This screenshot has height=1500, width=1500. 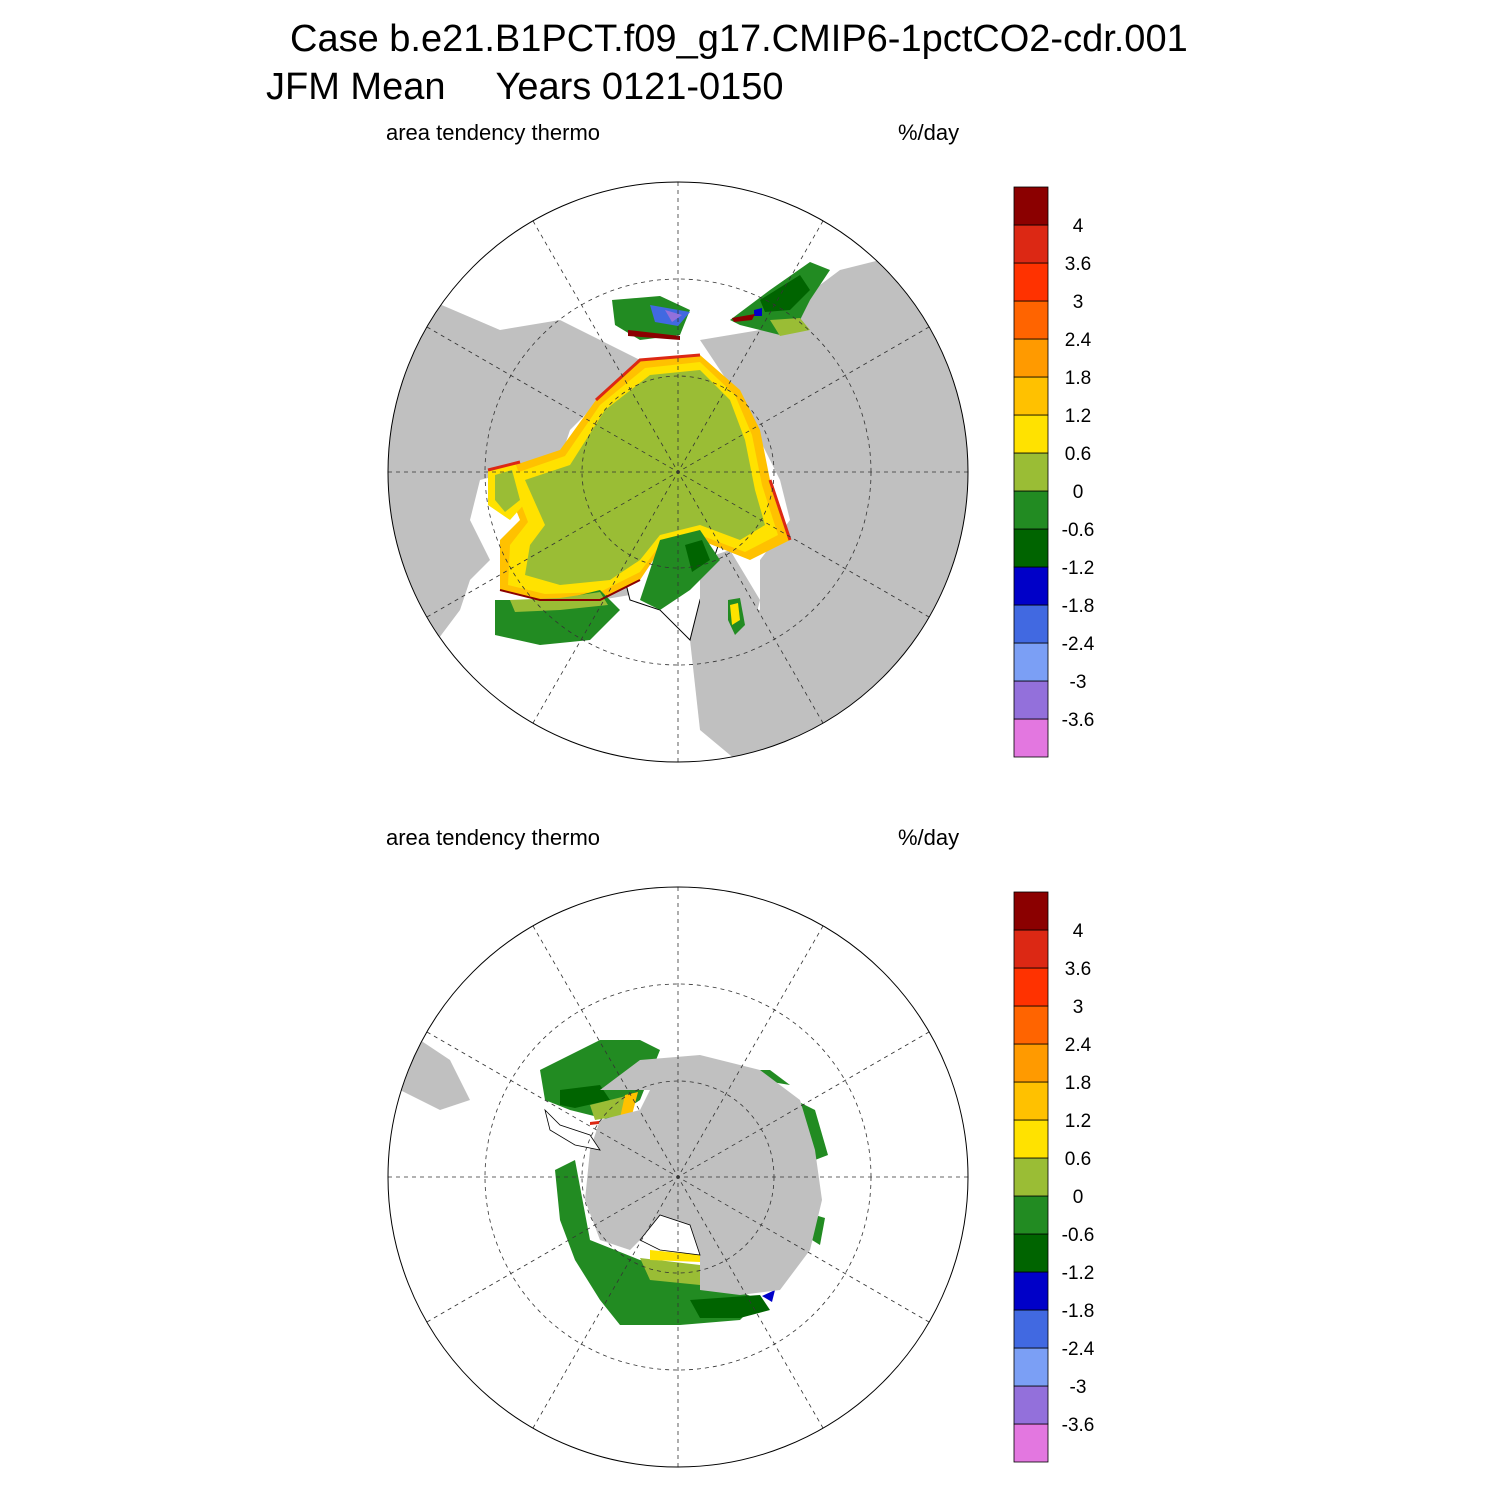 What do you see at coordinates (1078, 378) in the screenshot?
I see `north-colorbar-tick-label: 1.8` at bounding box center [1078, 378].